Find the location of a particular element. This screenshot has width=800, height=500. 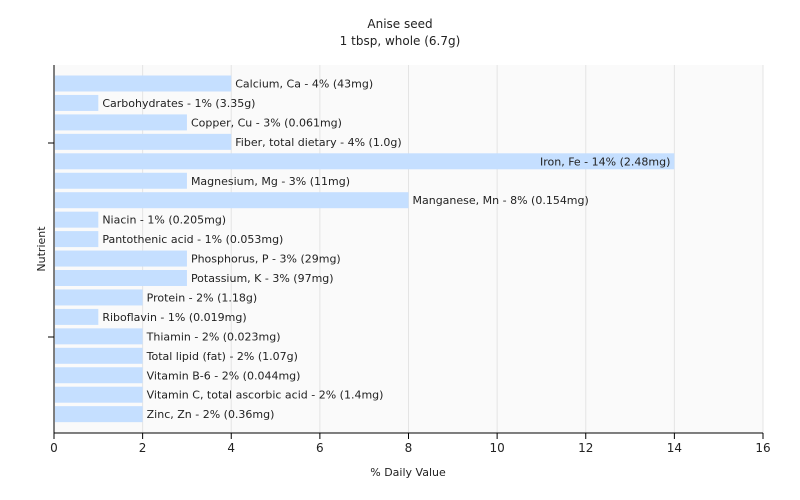

bar-label: Calcium, Ca - 4% (43mg) is located at coordinates (304, 84).